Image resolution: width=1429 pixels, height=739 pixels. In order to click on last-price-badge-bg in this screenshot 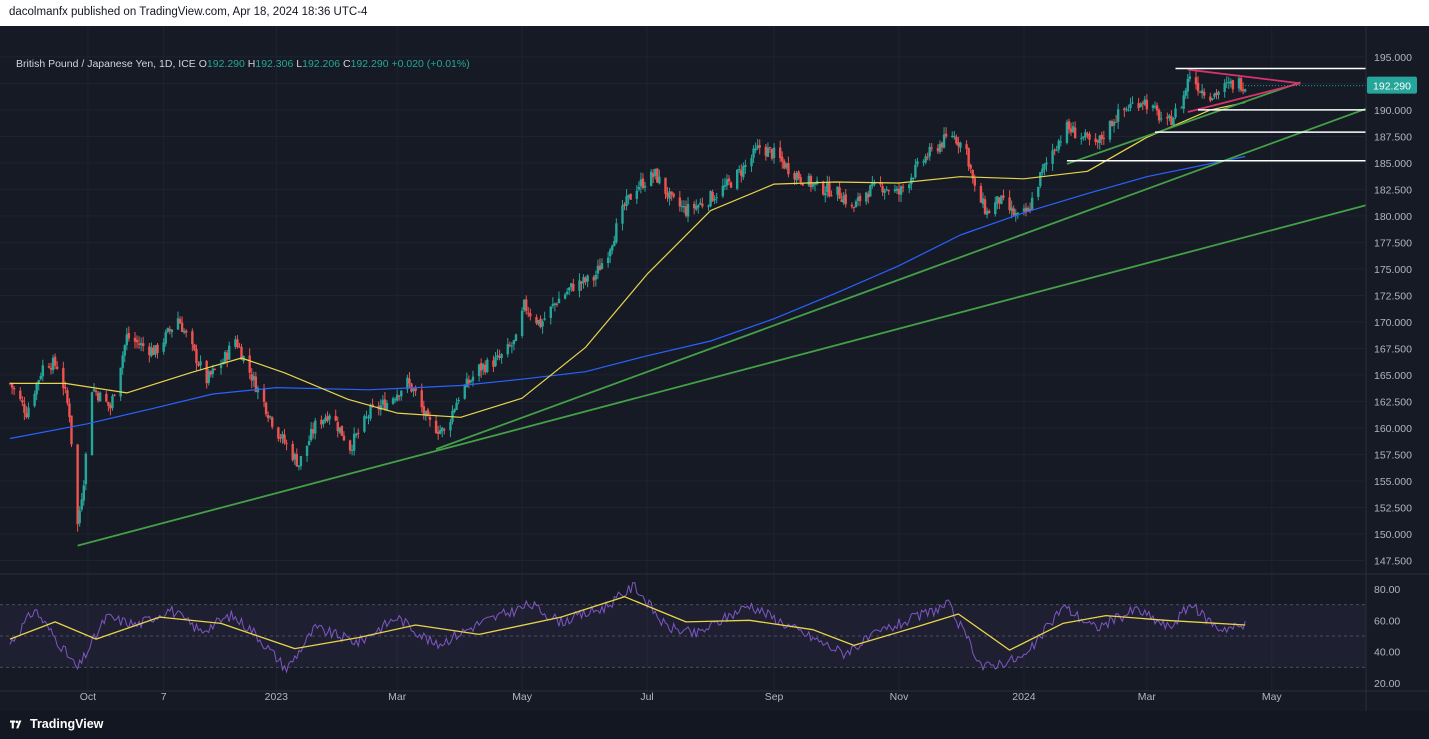, I will do `click(1392, 85)`.